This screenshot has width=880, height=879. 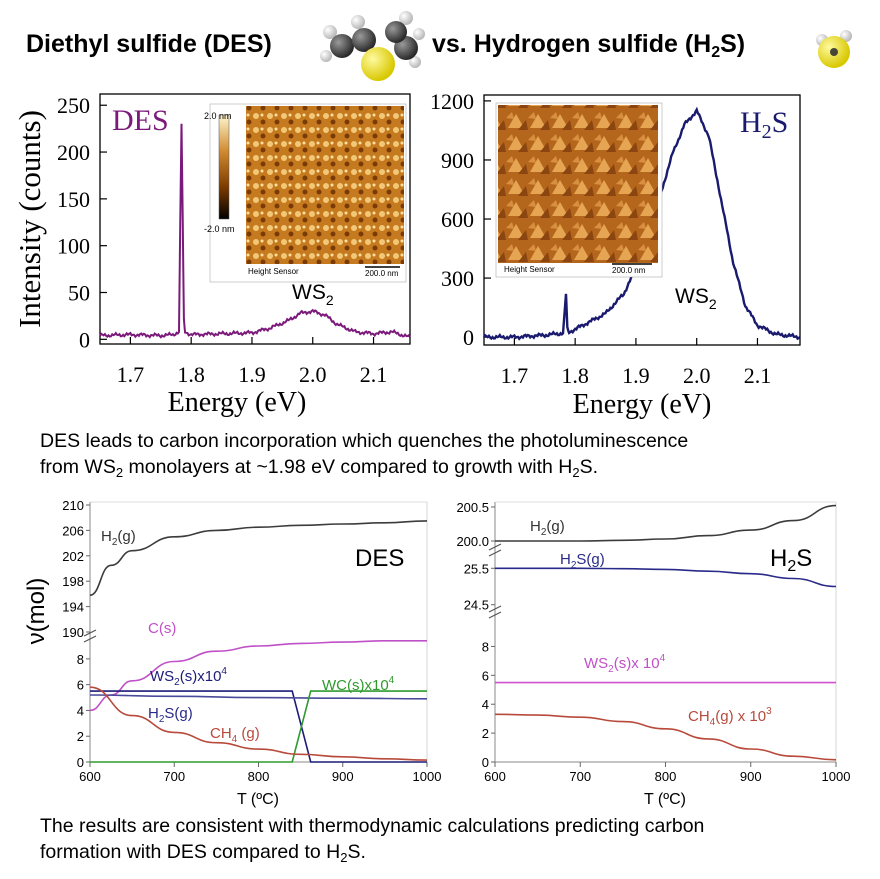 I want to click on title-des: Diethyl sulfide (DES), so click(x=149, y=44).